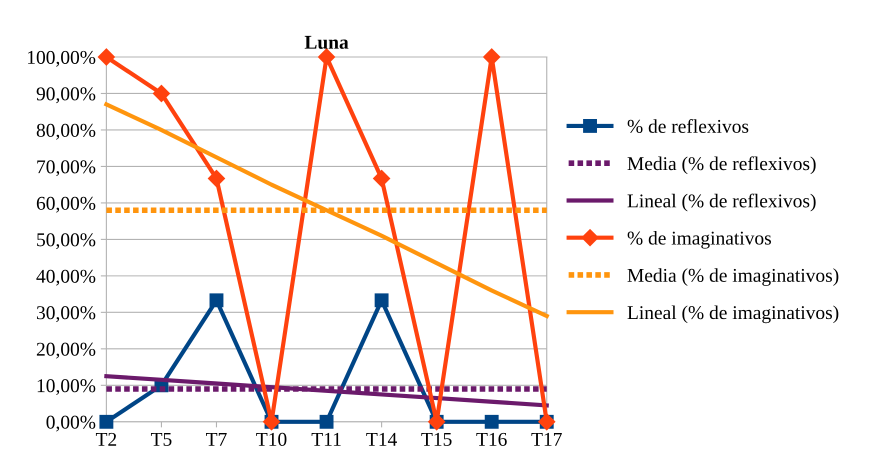 This screenshot has height=456, width=872. I want to click on y-tick-label: 10,00%, so click(67, 387).